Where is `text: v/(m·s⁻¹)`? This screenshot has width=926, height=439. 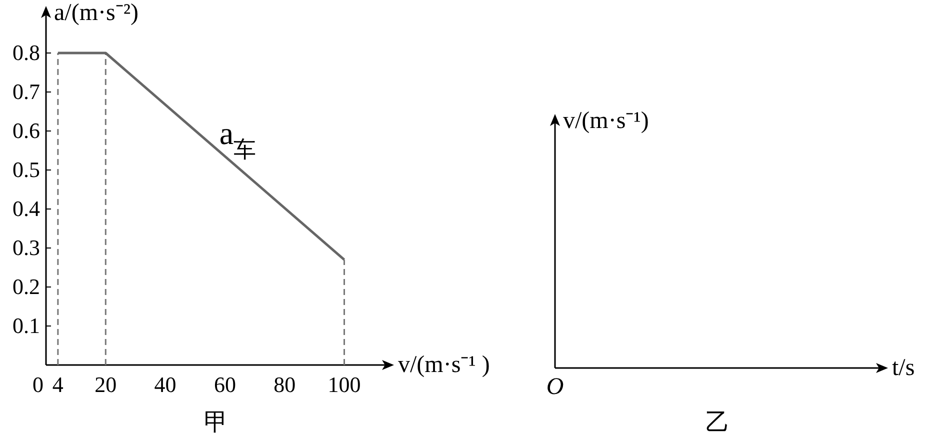 text: v/(m·s⁻¹) is located at coordinates (606, 121).